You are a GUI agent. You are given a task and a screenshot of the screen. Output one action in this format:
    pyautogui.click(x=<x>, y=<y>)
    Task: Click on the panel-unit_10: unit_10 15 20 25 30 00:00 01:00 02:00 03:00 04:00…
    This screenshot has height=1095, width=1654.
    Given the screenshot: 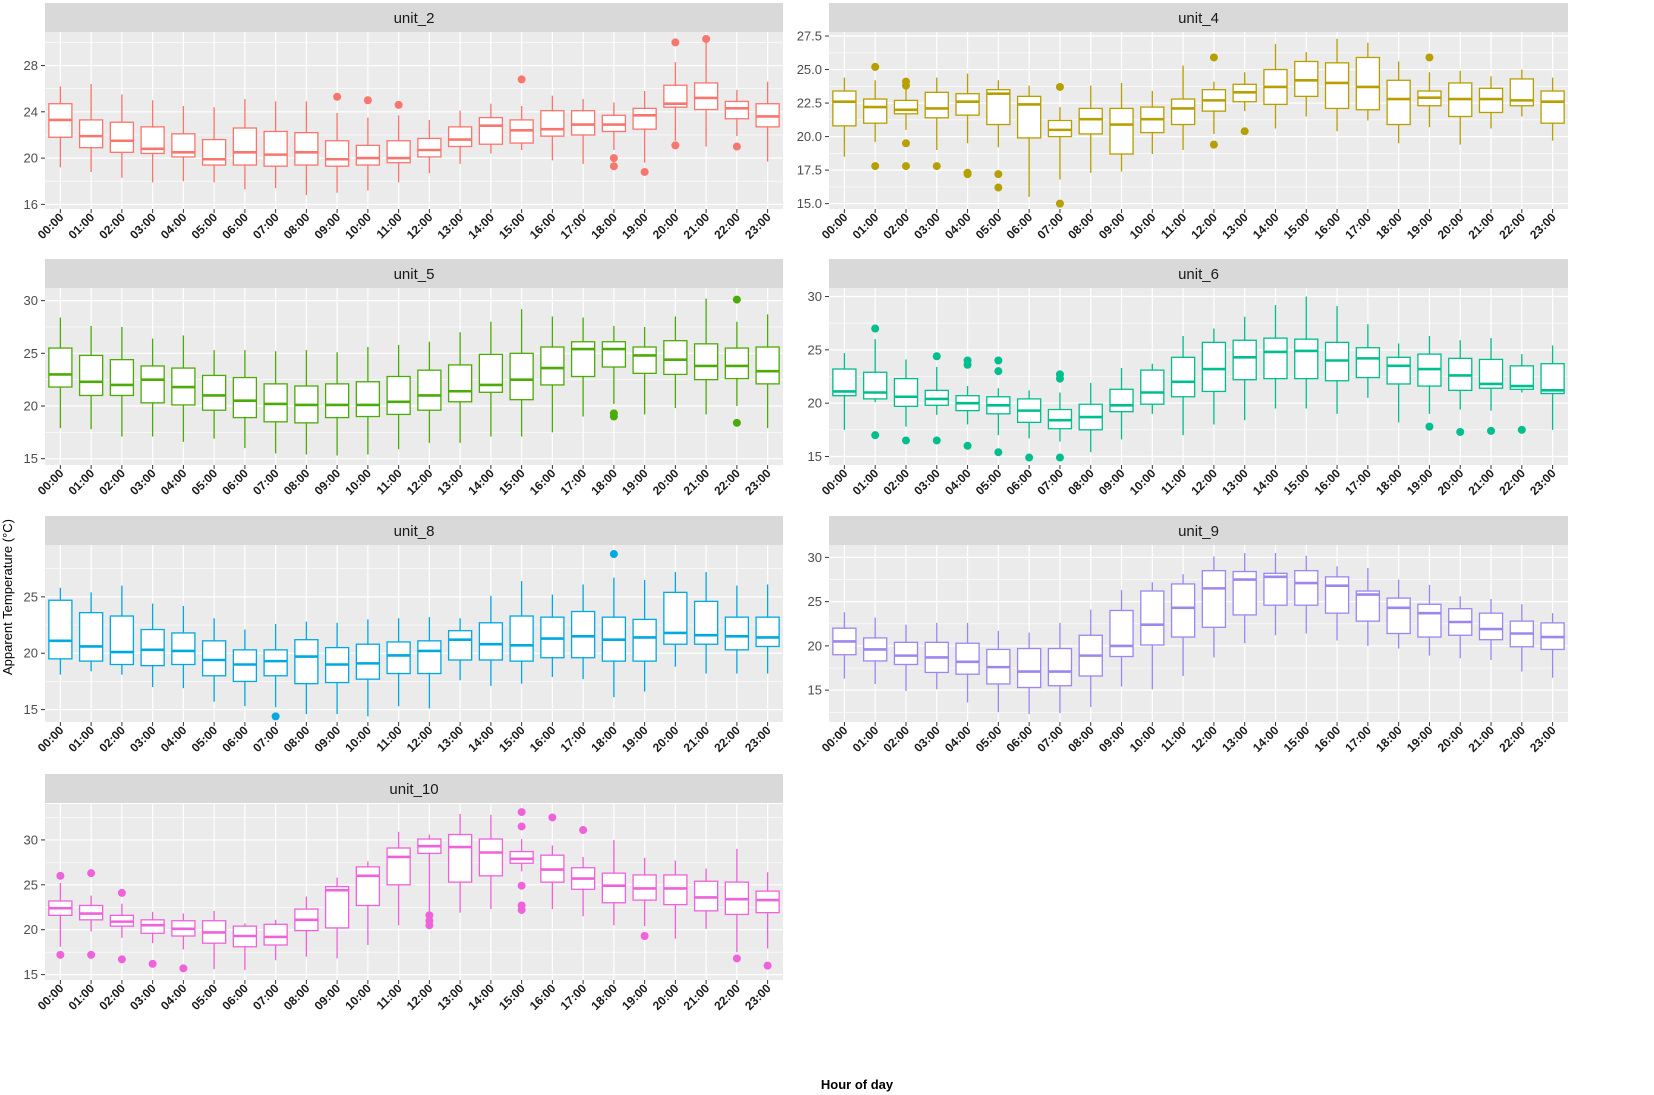 What is the action you would take?
    pyautogui.click(x=403, y=893)
    